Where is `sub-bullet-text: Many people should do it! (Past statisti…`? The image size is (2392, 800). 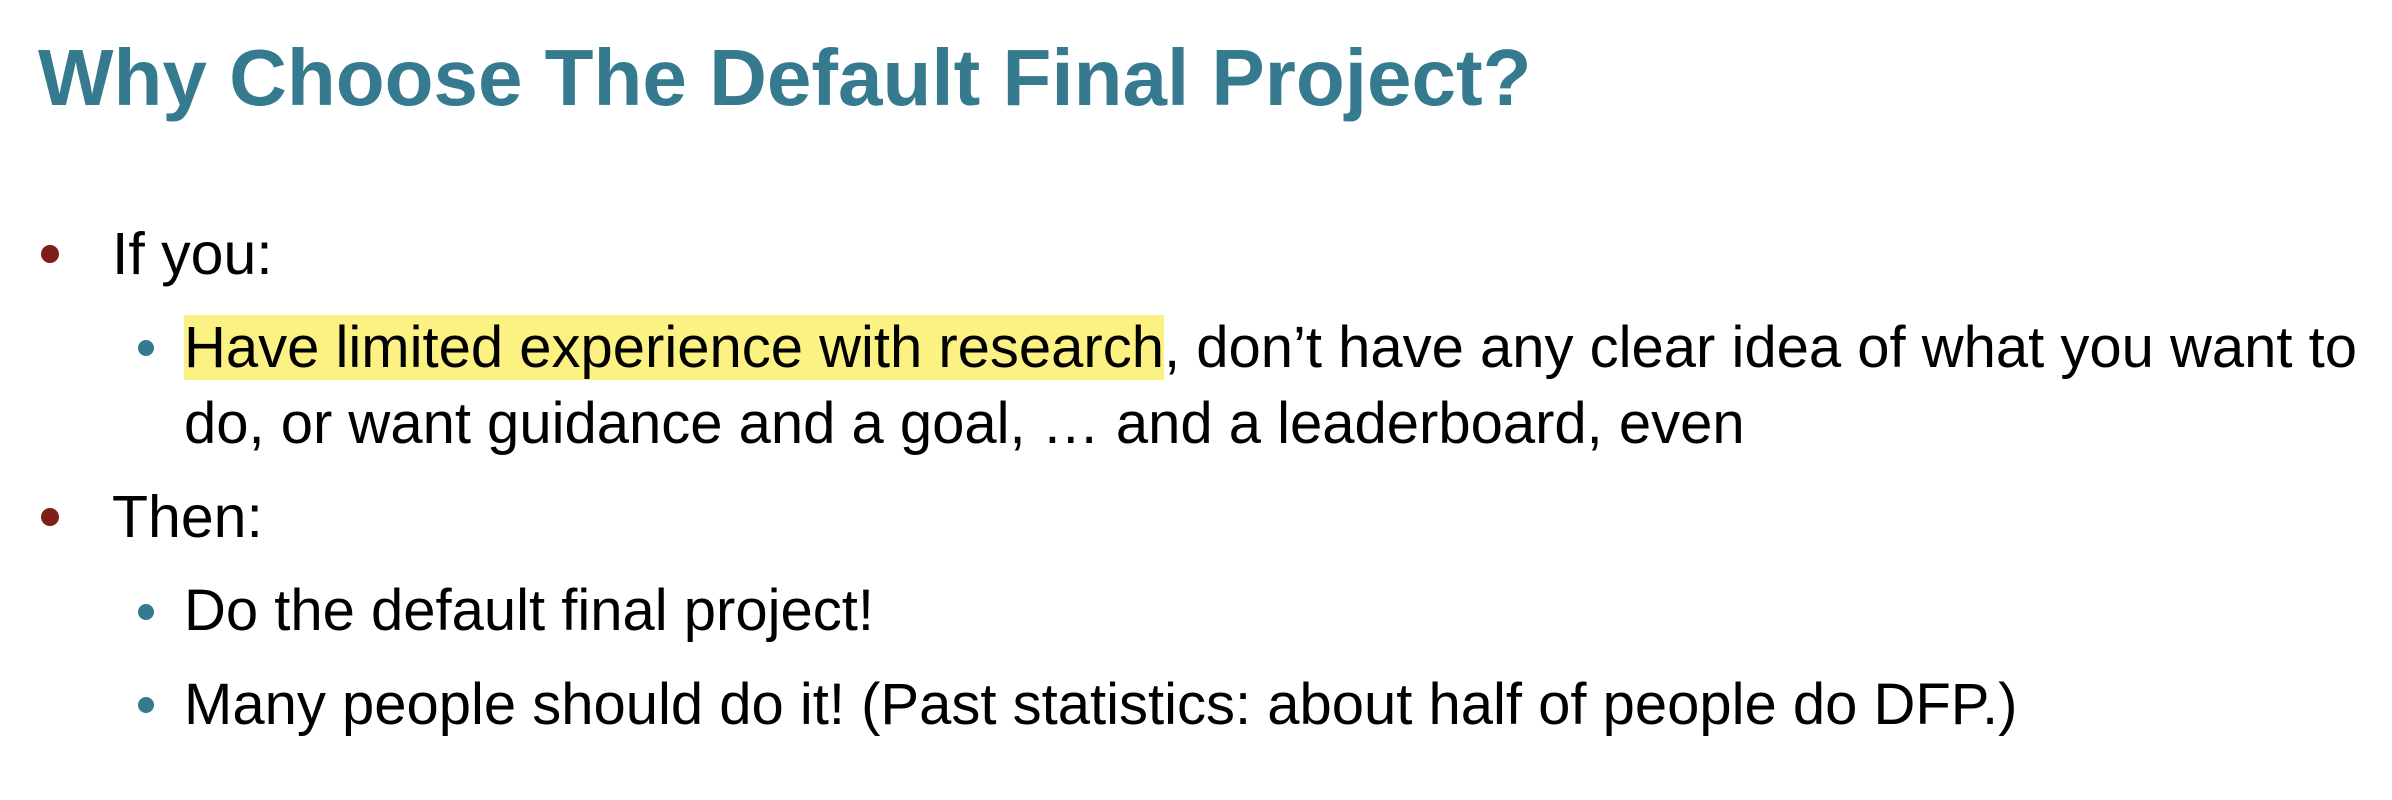 sub-bullet-text: Many people should do it! (Past statisti… is located at coordinates (1101, 704).